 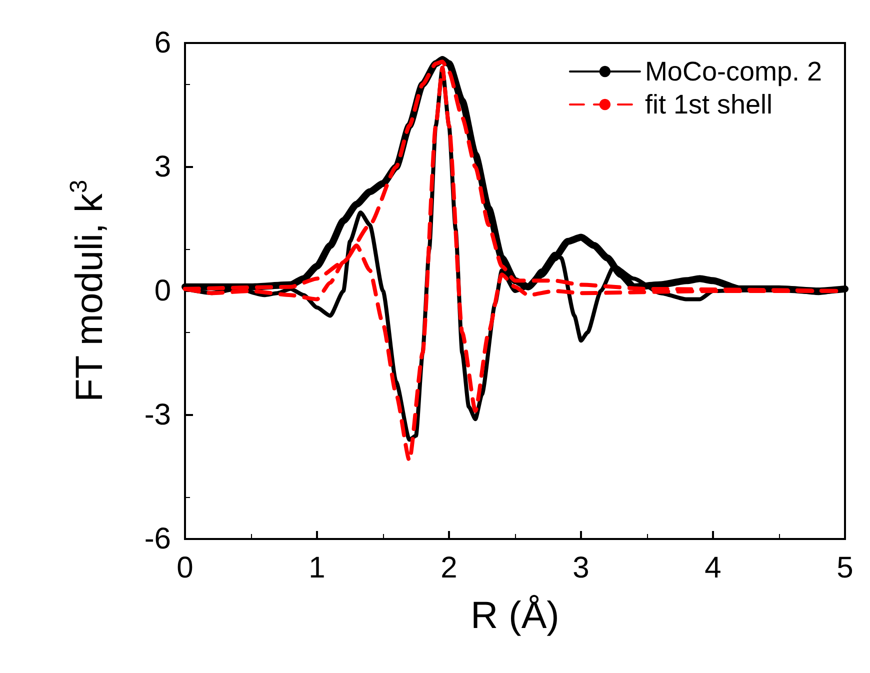 What do you see at coordinates (845, 568) in the screenshot?
I see `x-tick-label: 5` at bounding box center [845, 568].